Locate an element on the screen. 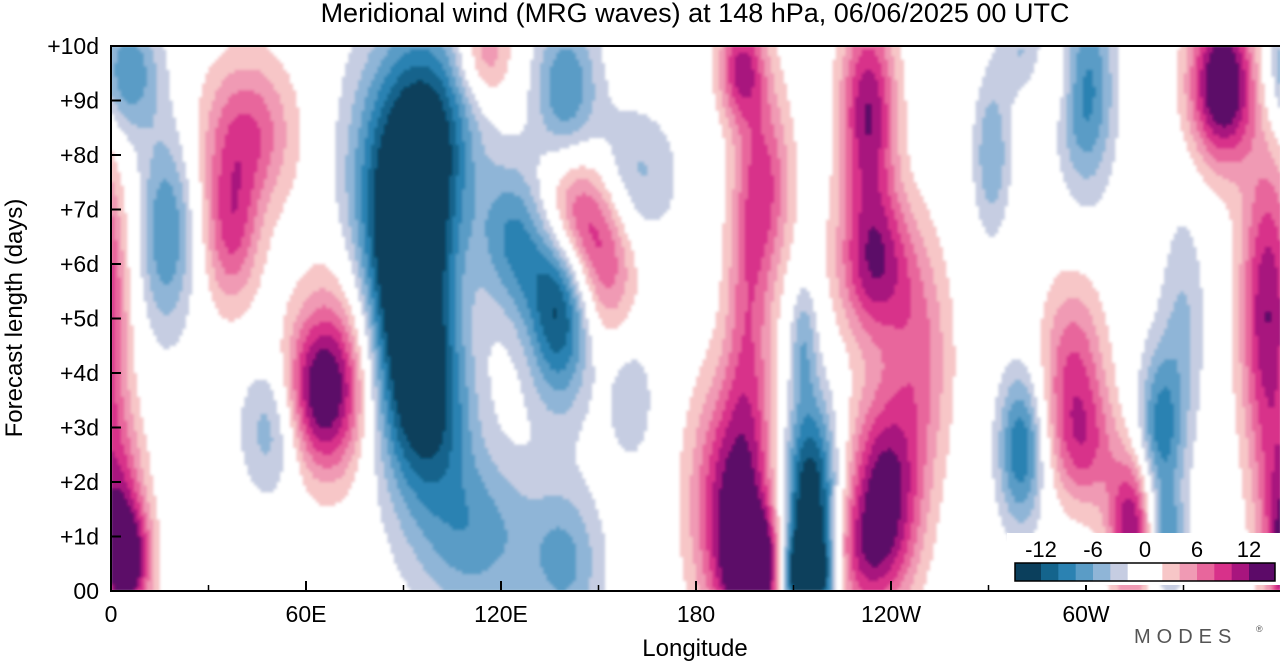 This screenshot has height=664, width=1280. brand-logo: MODES ® is located at coordinates (1198, 636).